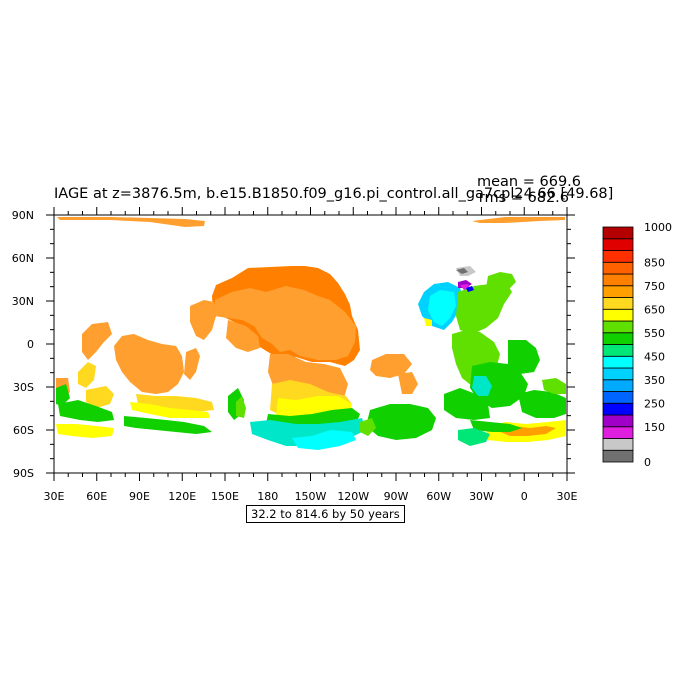  What do you see at coordinates (470, 289) in the screenshot?
I see `region-greenland-blue` at bounding box center [470, 289].